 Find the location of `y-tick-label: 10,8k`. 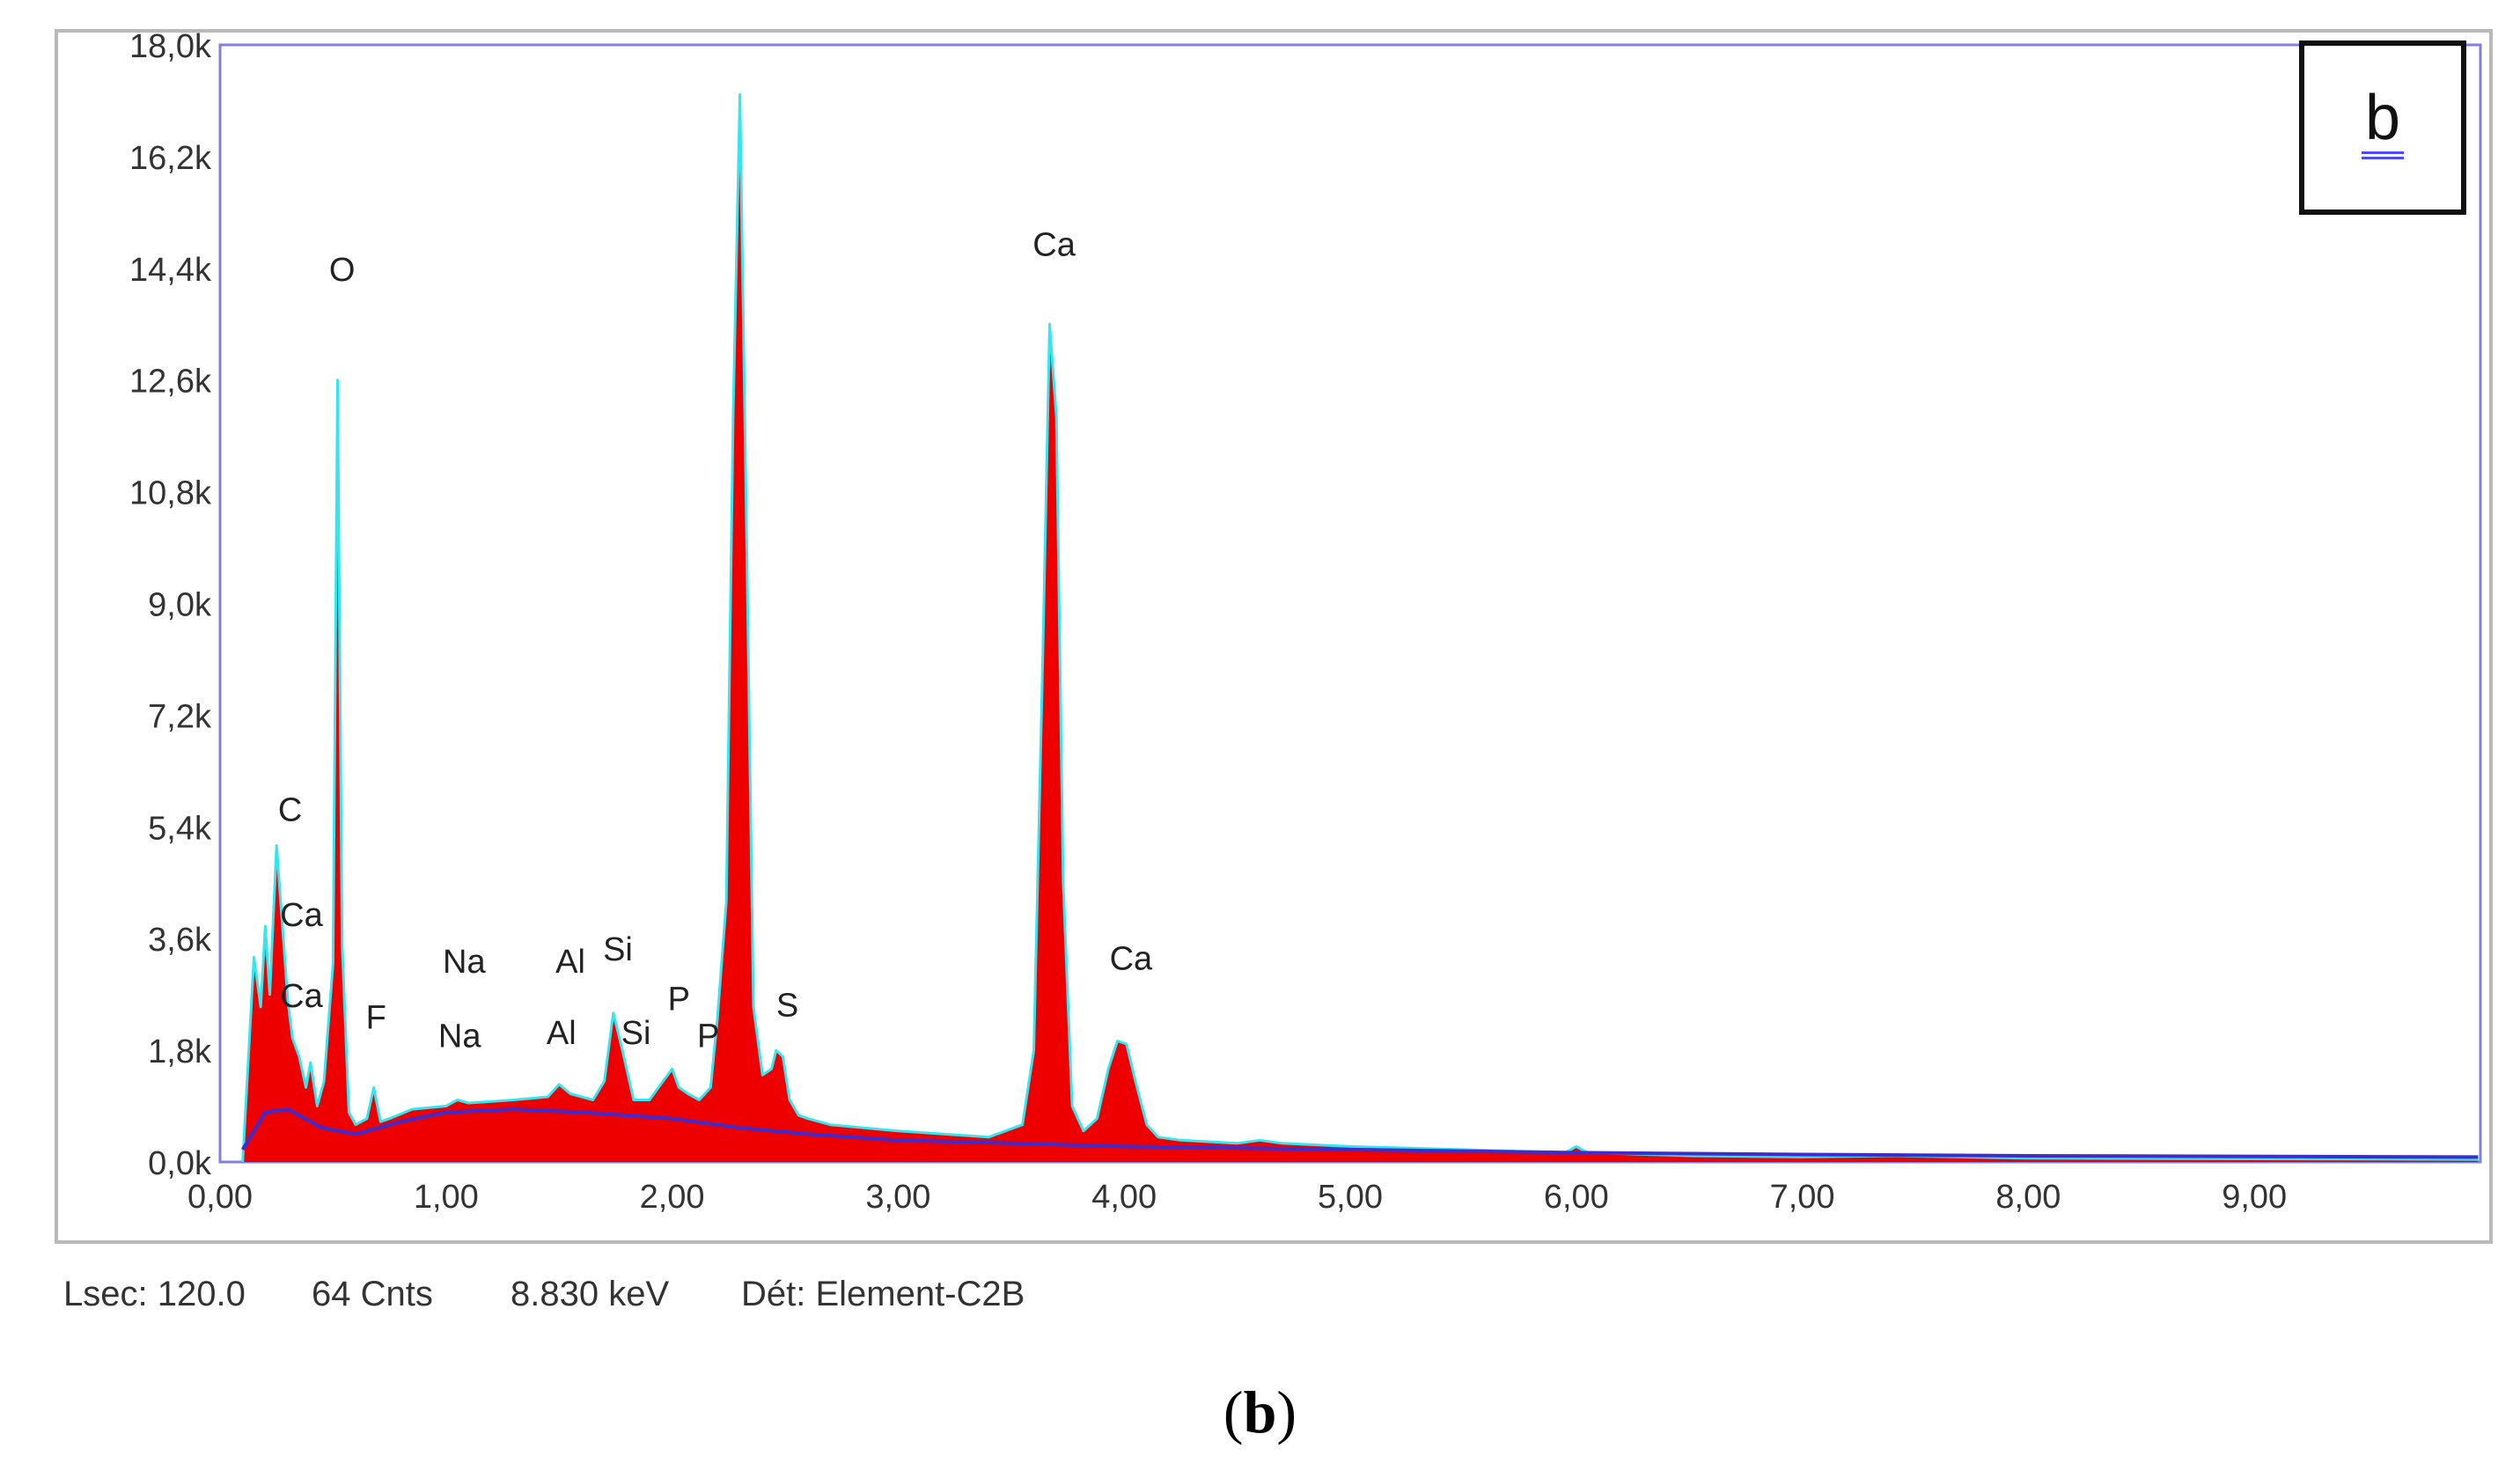

y-tick-label: 10,8k is located at coordinates (170, 494).